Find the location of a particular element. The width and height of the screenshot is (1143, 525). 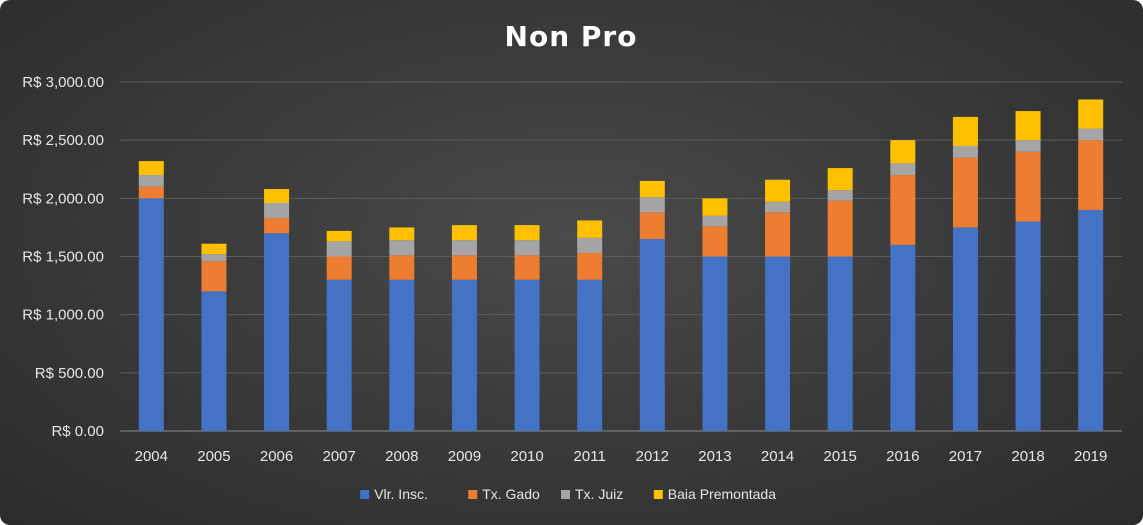

y-tick-label: R$ 500.00 is located at coordinates (69, 373).